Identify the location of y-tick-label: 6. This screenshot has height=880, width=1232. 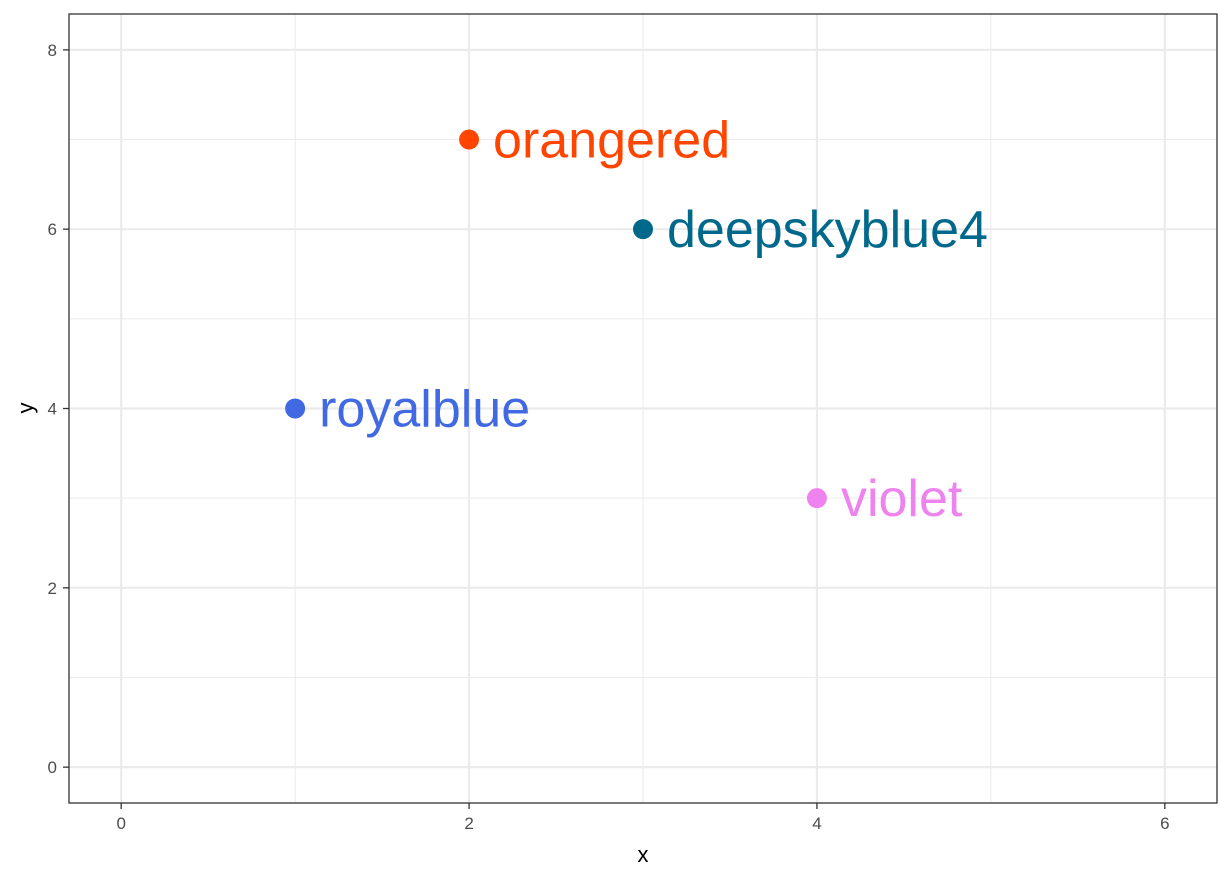
(52, 229).